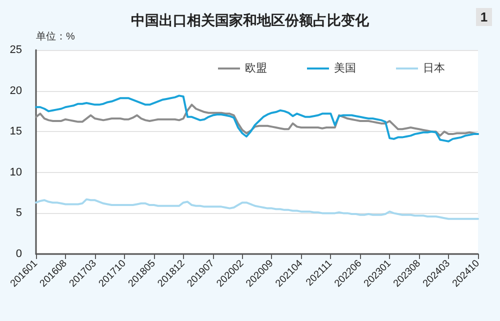 This screenshot has width=500, height=321. I want to click on legend-label: 美国, so click(345, 68).